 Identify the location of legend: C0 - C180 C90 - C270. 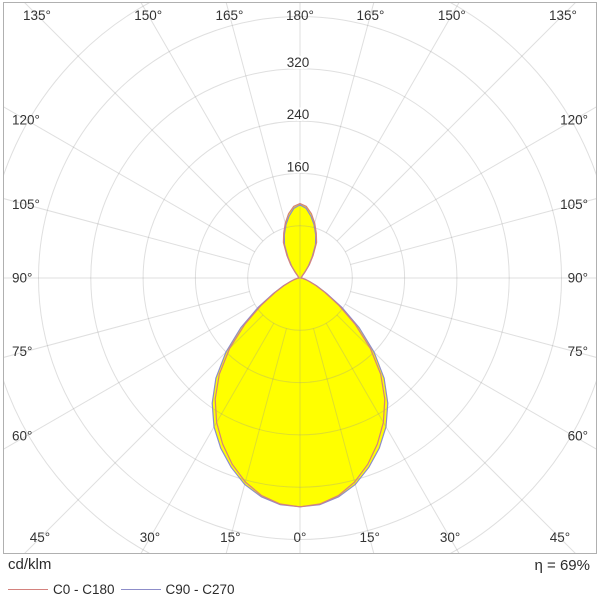
(124, 589).